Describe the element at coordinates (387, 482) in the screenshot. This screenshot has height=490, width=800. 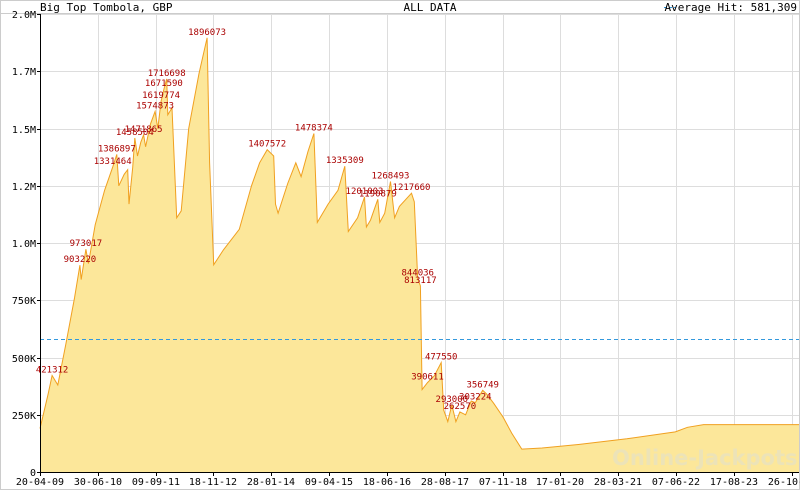
I see `x-tick-label: 18-06-16` at that location.